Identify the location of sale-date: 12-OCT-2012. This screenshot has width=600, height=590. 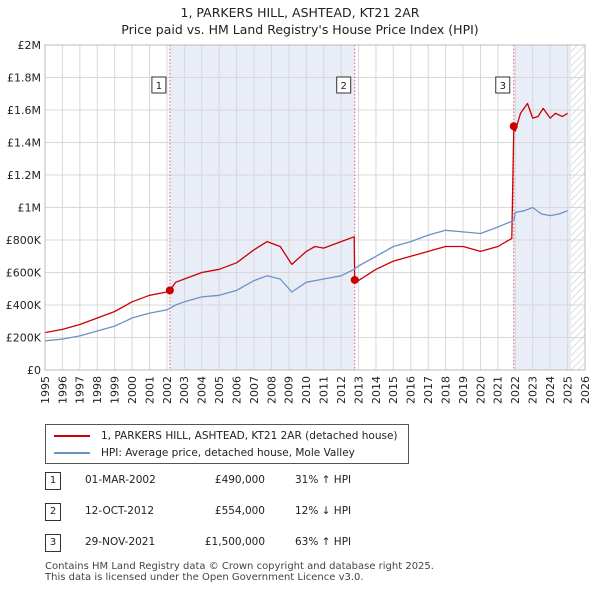
(119, 511).